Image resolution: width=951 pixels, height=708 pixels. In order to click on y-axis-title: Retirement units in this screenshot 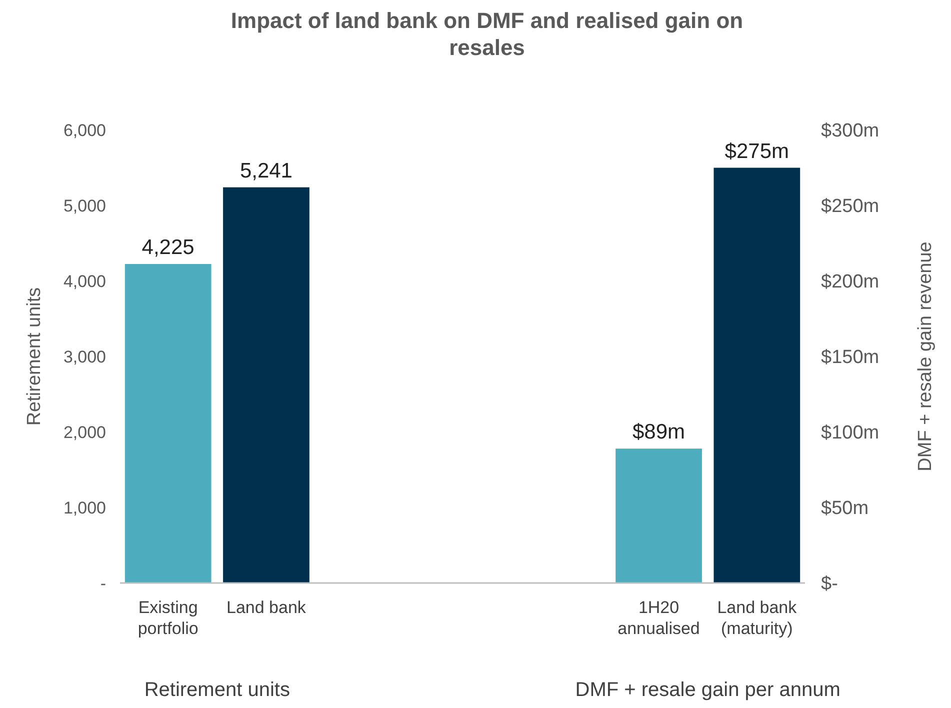, I will do `click(34, 356)`.